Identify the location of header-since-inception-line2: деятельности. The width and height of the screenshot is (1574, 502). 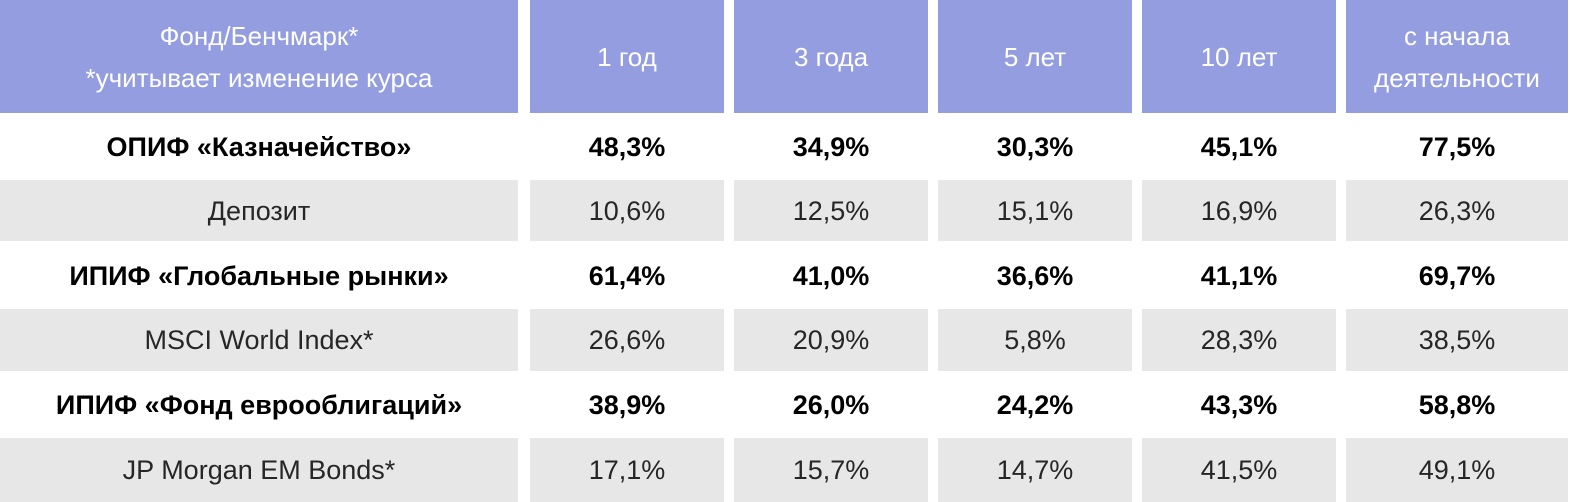
(1457, 77).